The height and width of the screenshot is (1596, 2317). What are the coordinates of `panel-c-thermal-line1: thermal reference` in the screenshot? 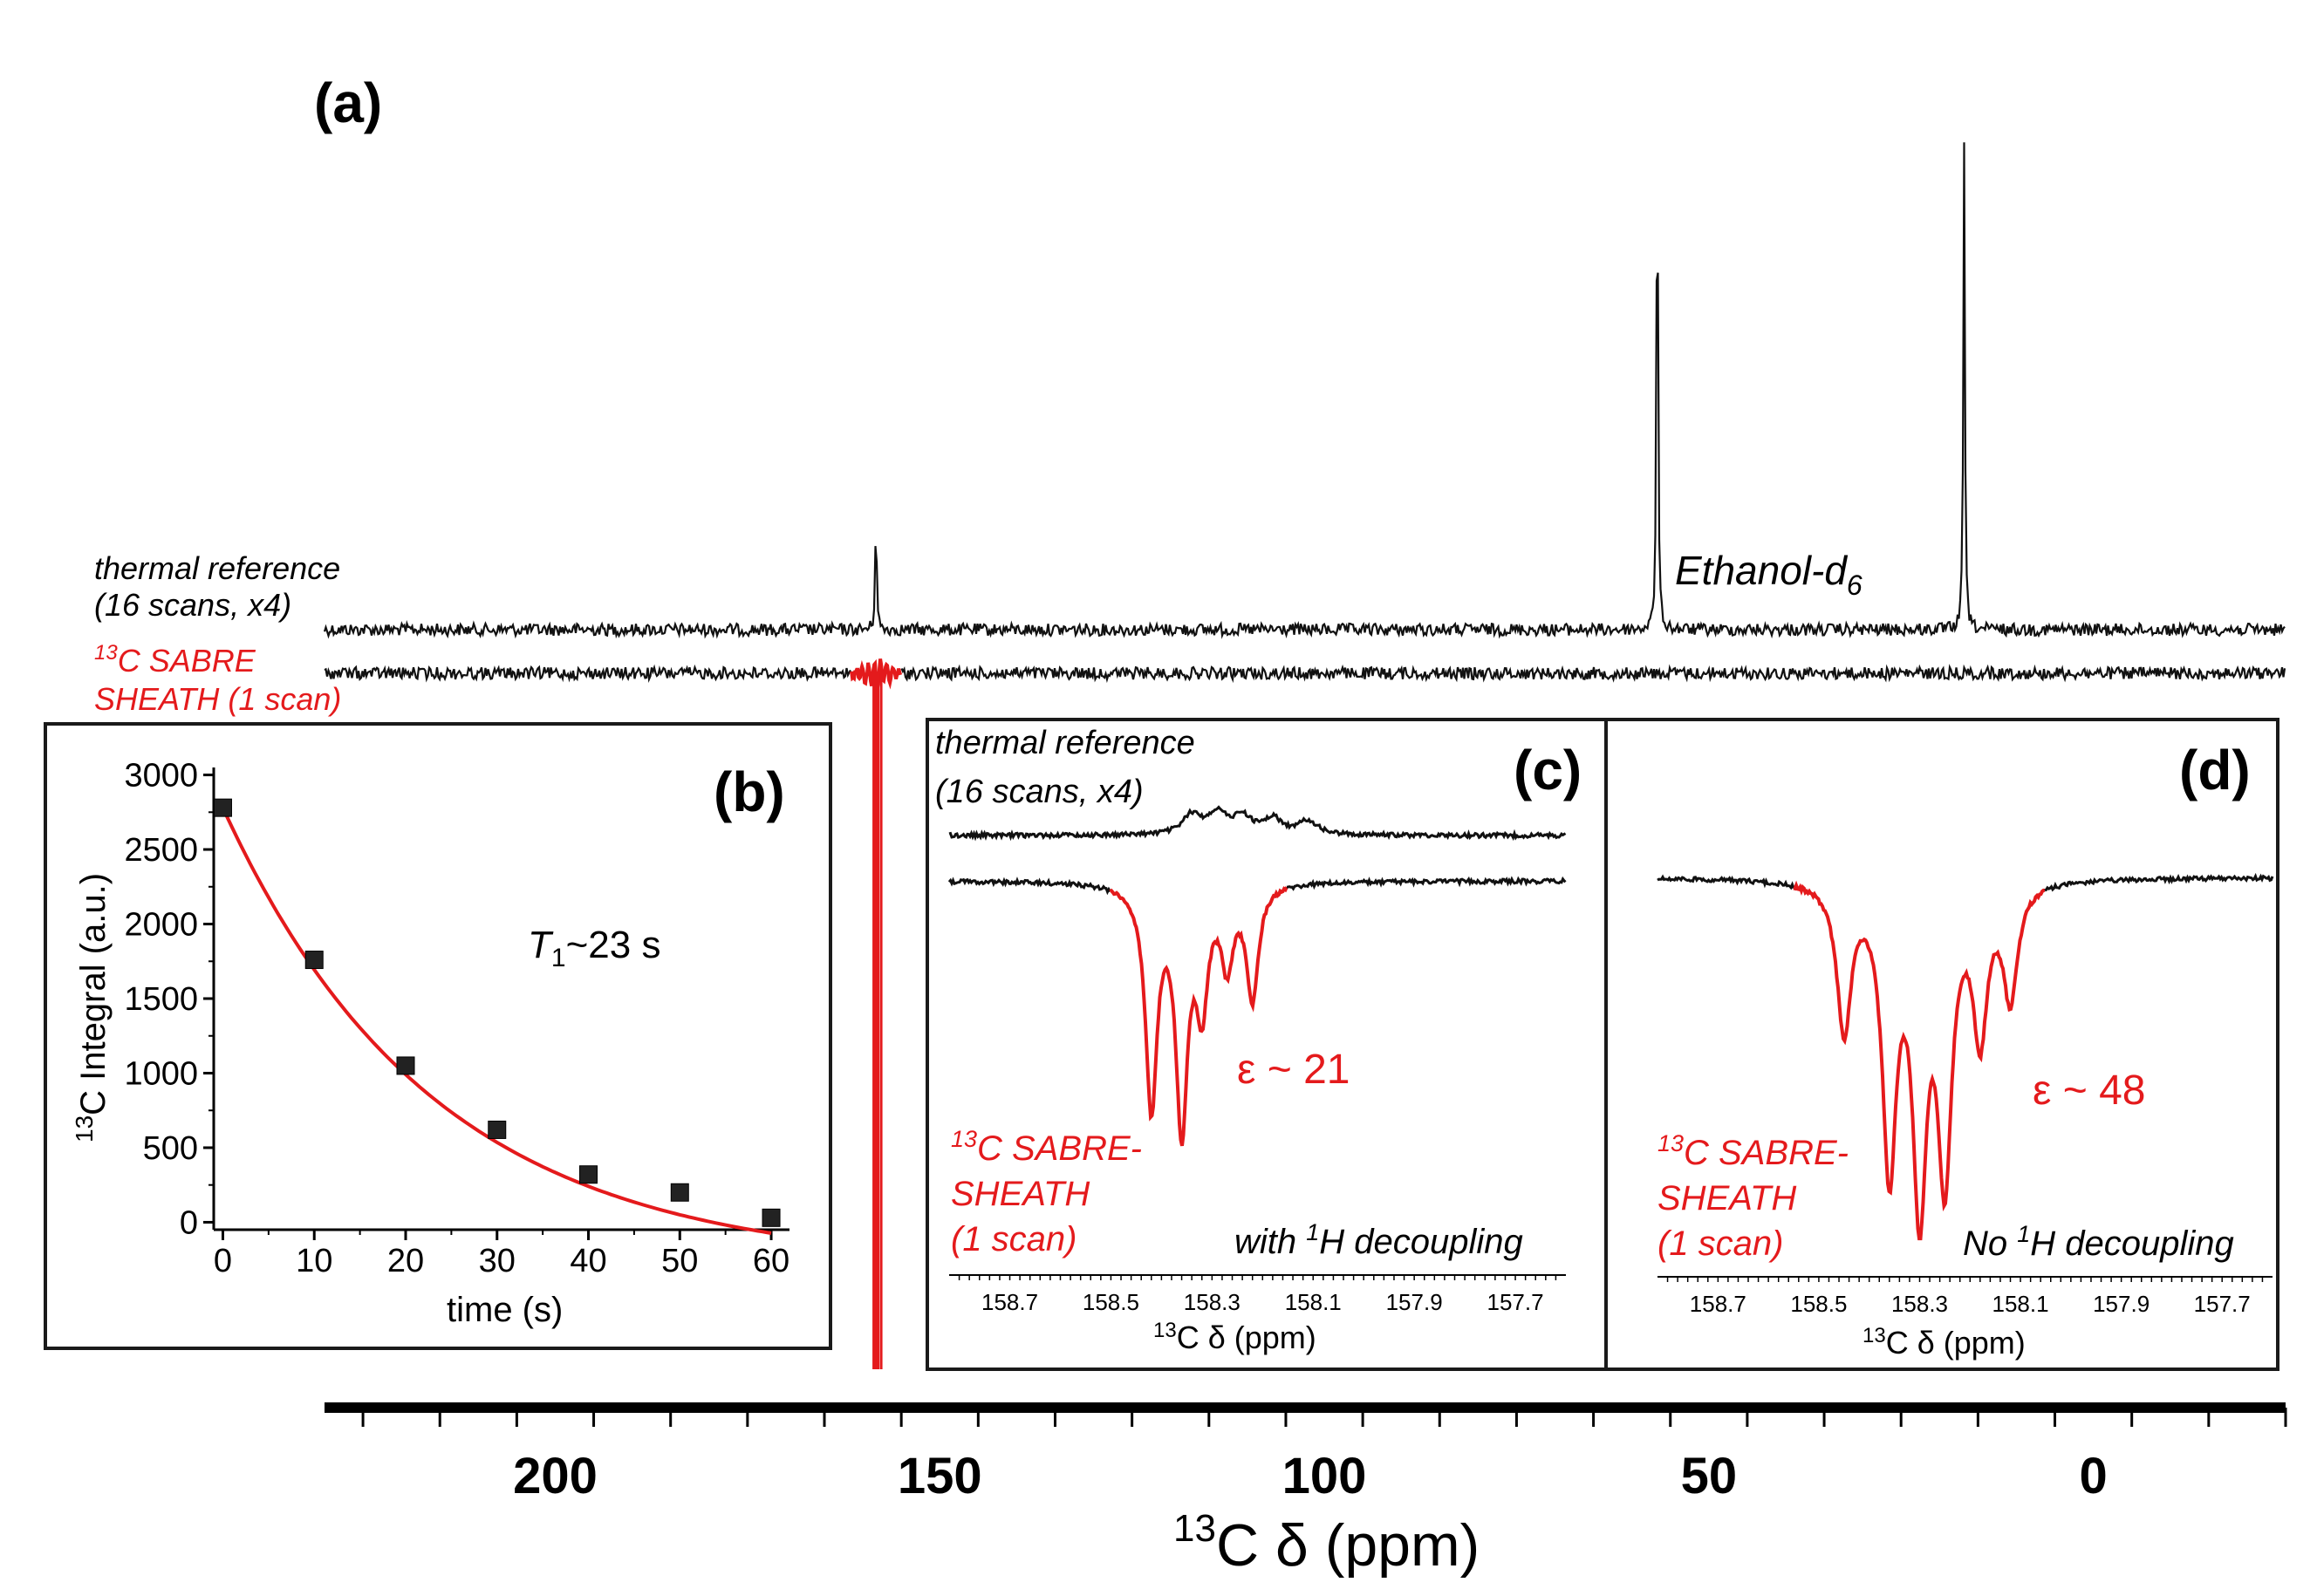 It's located at (1065, 743).